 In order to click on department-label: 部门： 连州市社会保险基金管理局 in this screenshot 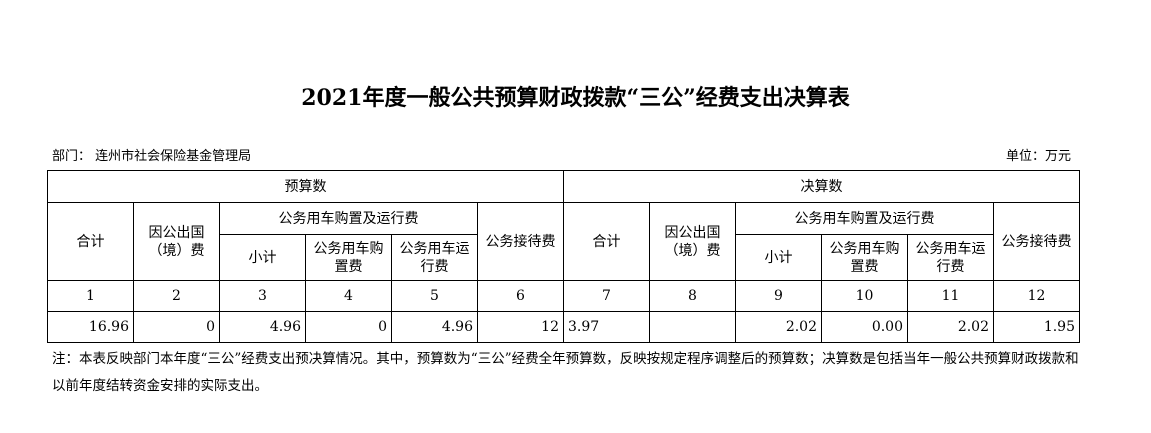, I will do `click(152, 156)`.